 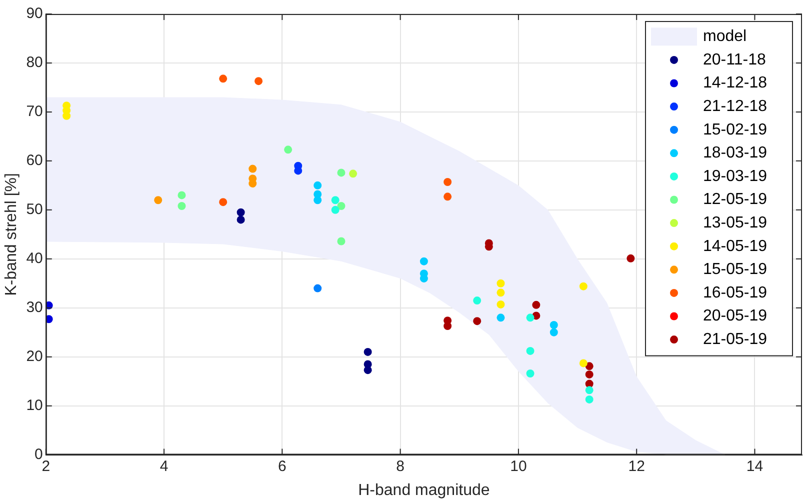 I want to click on y-tick-label: 50, so click(x=34, y=209).